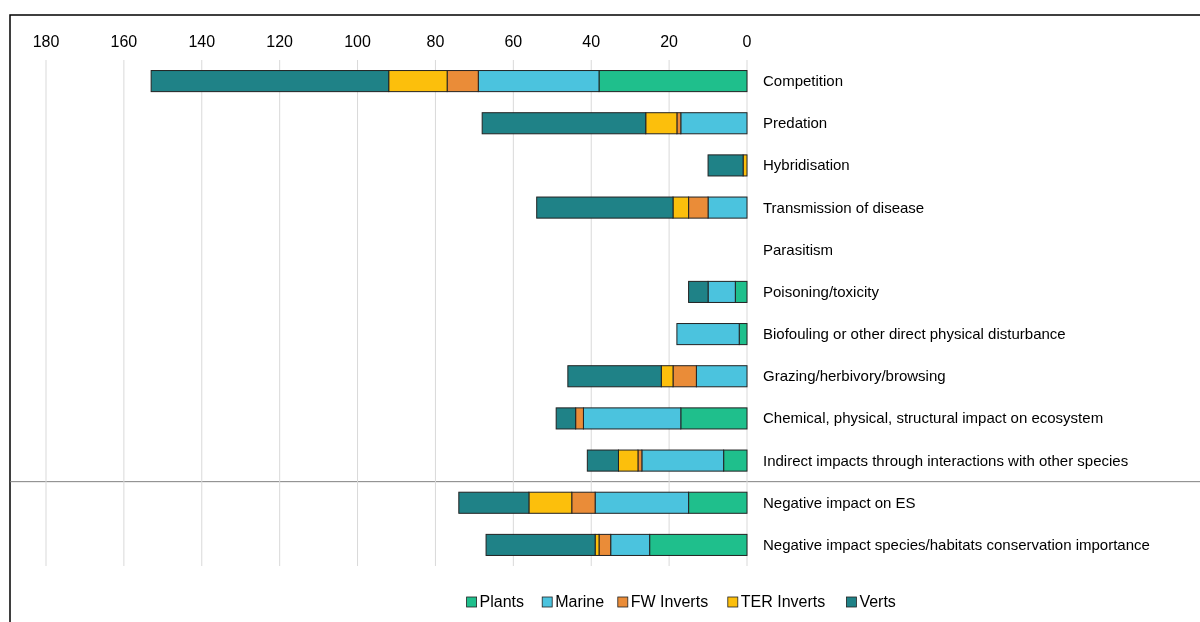  Describe the element at coordinates (798, 249) in the screenshot. I see `y-tick-label: Parasitism` at that location.